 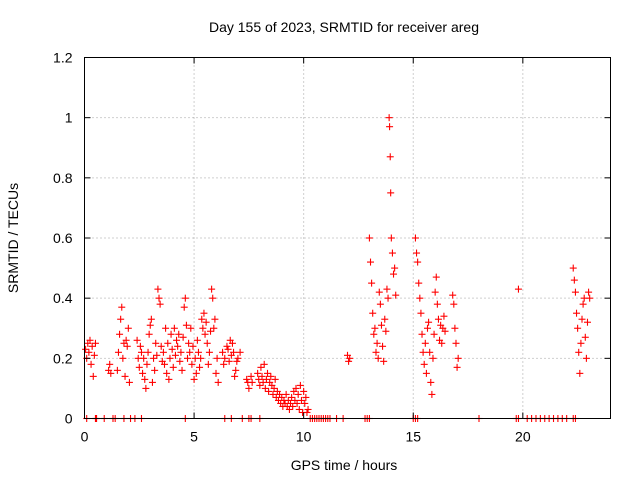 What do you see at coordinates (304, 437) in the screenshot?
I see `x-tick-label: 10` at bounding box center [304, 437].